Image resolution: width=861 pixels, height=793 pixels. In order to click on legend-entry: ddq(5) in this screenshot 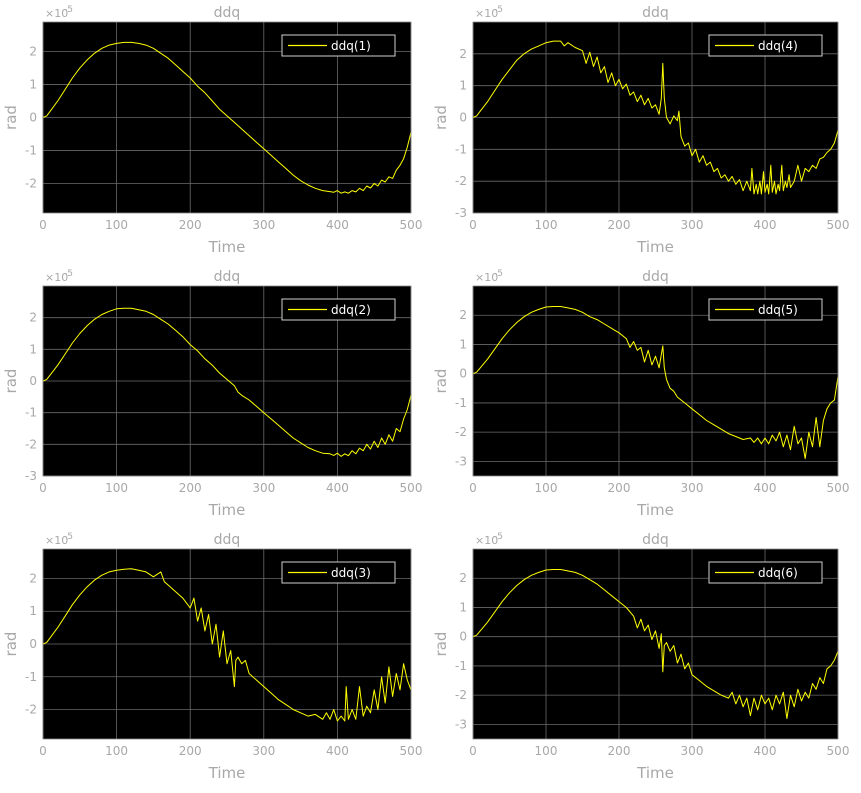, I will do `click(778, 310)`.